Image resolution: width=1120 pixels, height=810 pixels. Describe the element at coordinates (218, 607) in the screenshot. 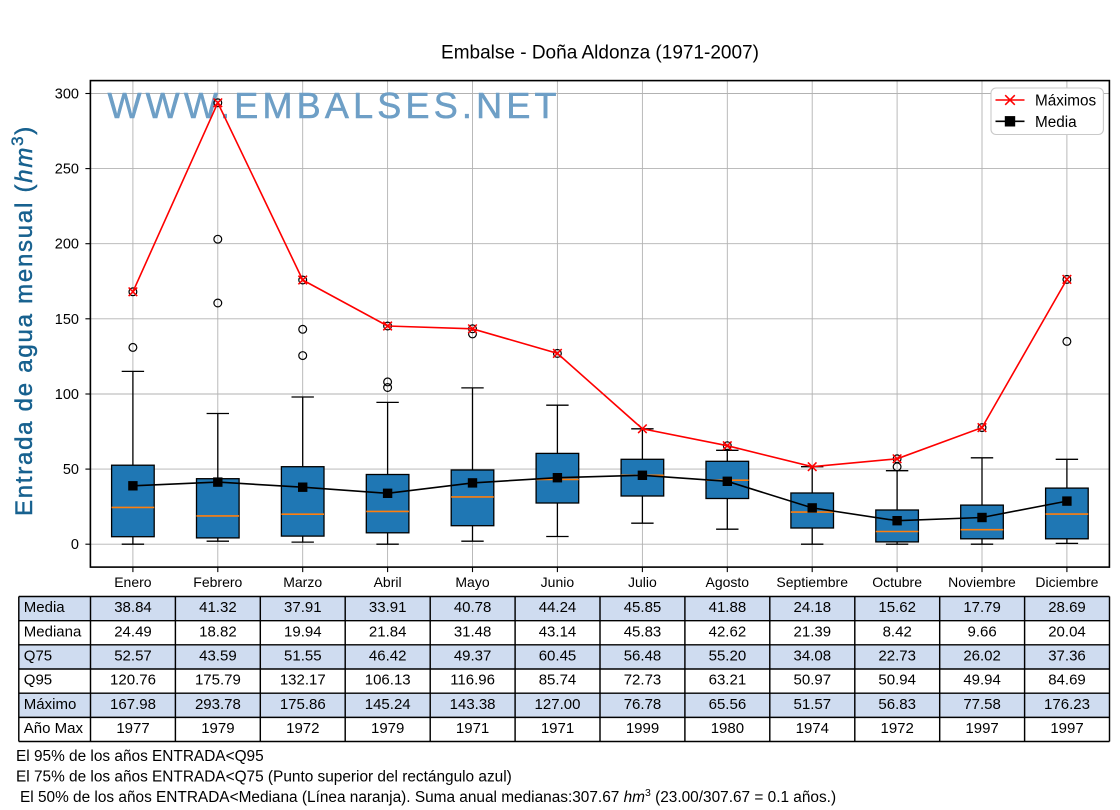

I see `svg-text: 41.32` at that location.